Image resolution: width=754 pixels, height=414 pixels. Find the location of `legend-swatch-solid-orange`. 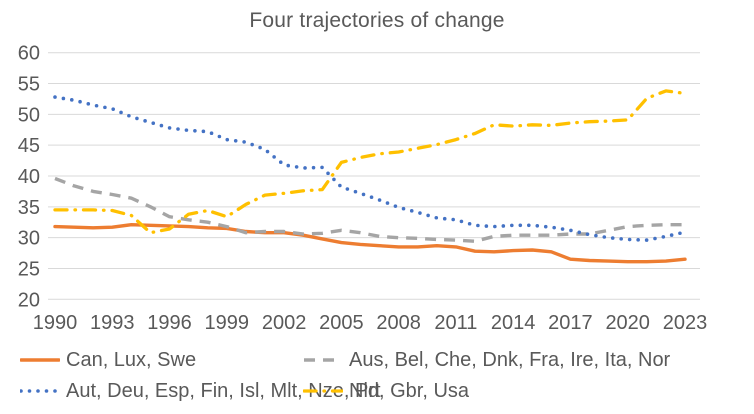

legend-swatch-solid-orange is located at coordinates (40, 360).